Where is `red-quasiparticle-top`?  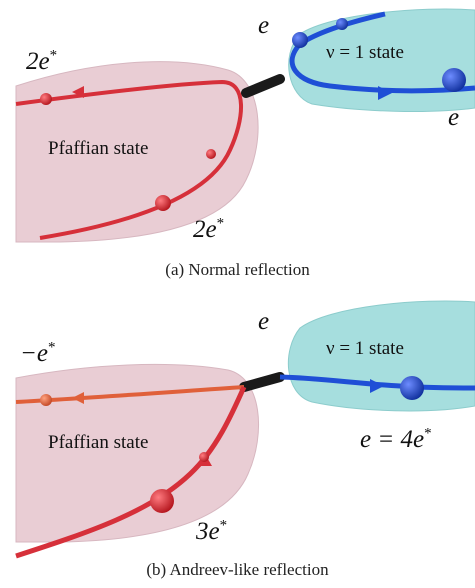
red-quasiparticle-top is located at coordinates (46, 99).